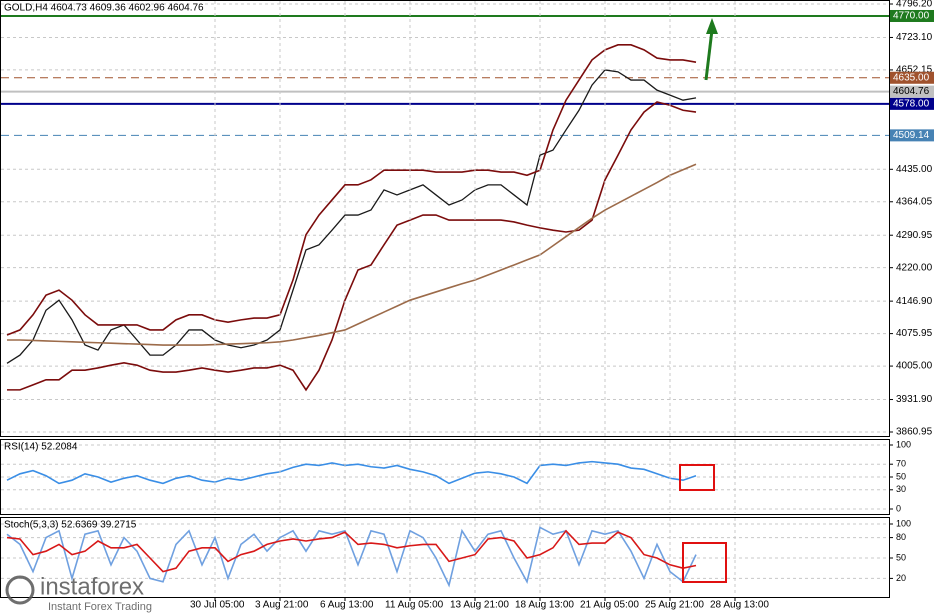 The height and width of the screenshot is (616, 938). I want to click on x-tick-label: 6 Aug 13:00, so click(347, 605).